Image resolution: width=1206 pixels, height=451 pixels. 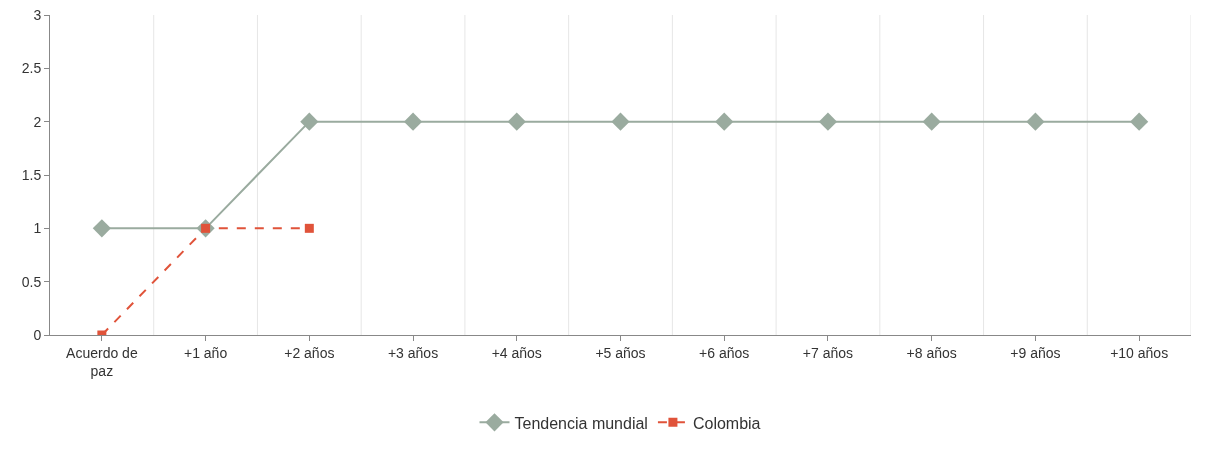 What do you see at coordinates (31, 68) in the screenshot?
I see `y-tick-label: 2.5` at bounding box center [31, 68].